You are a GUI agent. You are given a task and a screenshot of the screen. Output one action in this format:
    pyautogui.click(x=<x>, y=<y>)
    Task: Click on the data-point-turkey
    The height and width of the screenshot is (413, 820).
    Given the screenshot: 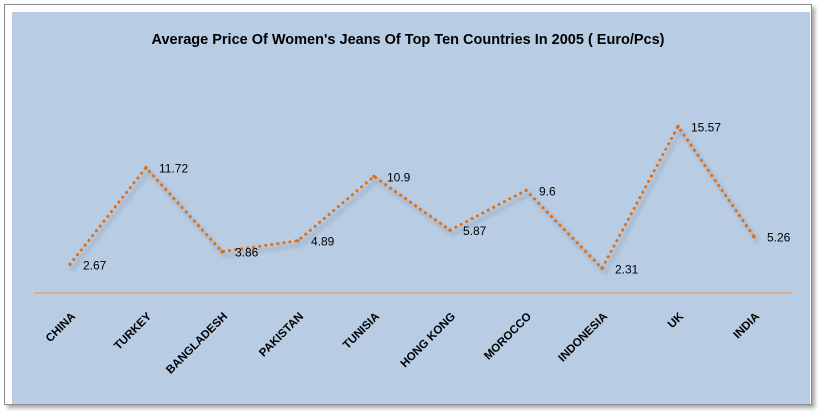 What is the action you would take?
    pyautogui.click(x=146, y=168)
    